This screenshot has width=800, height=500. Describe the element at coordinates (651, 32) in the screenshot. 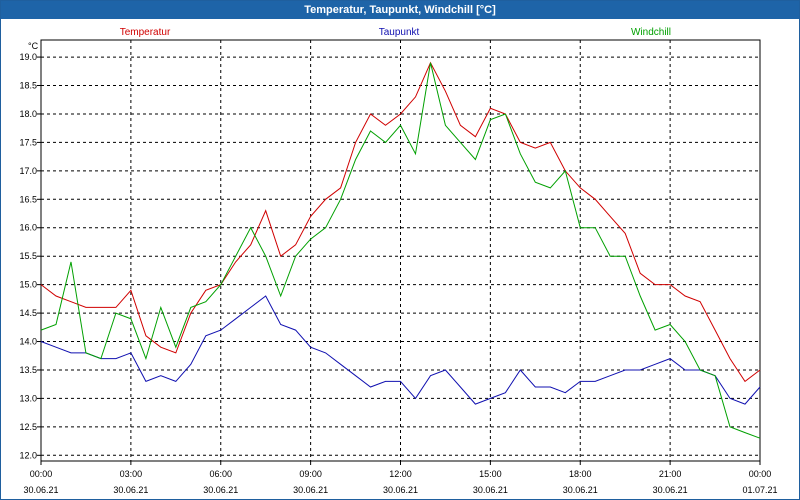

I see `legend-item-windchill: Windchill` at that location.